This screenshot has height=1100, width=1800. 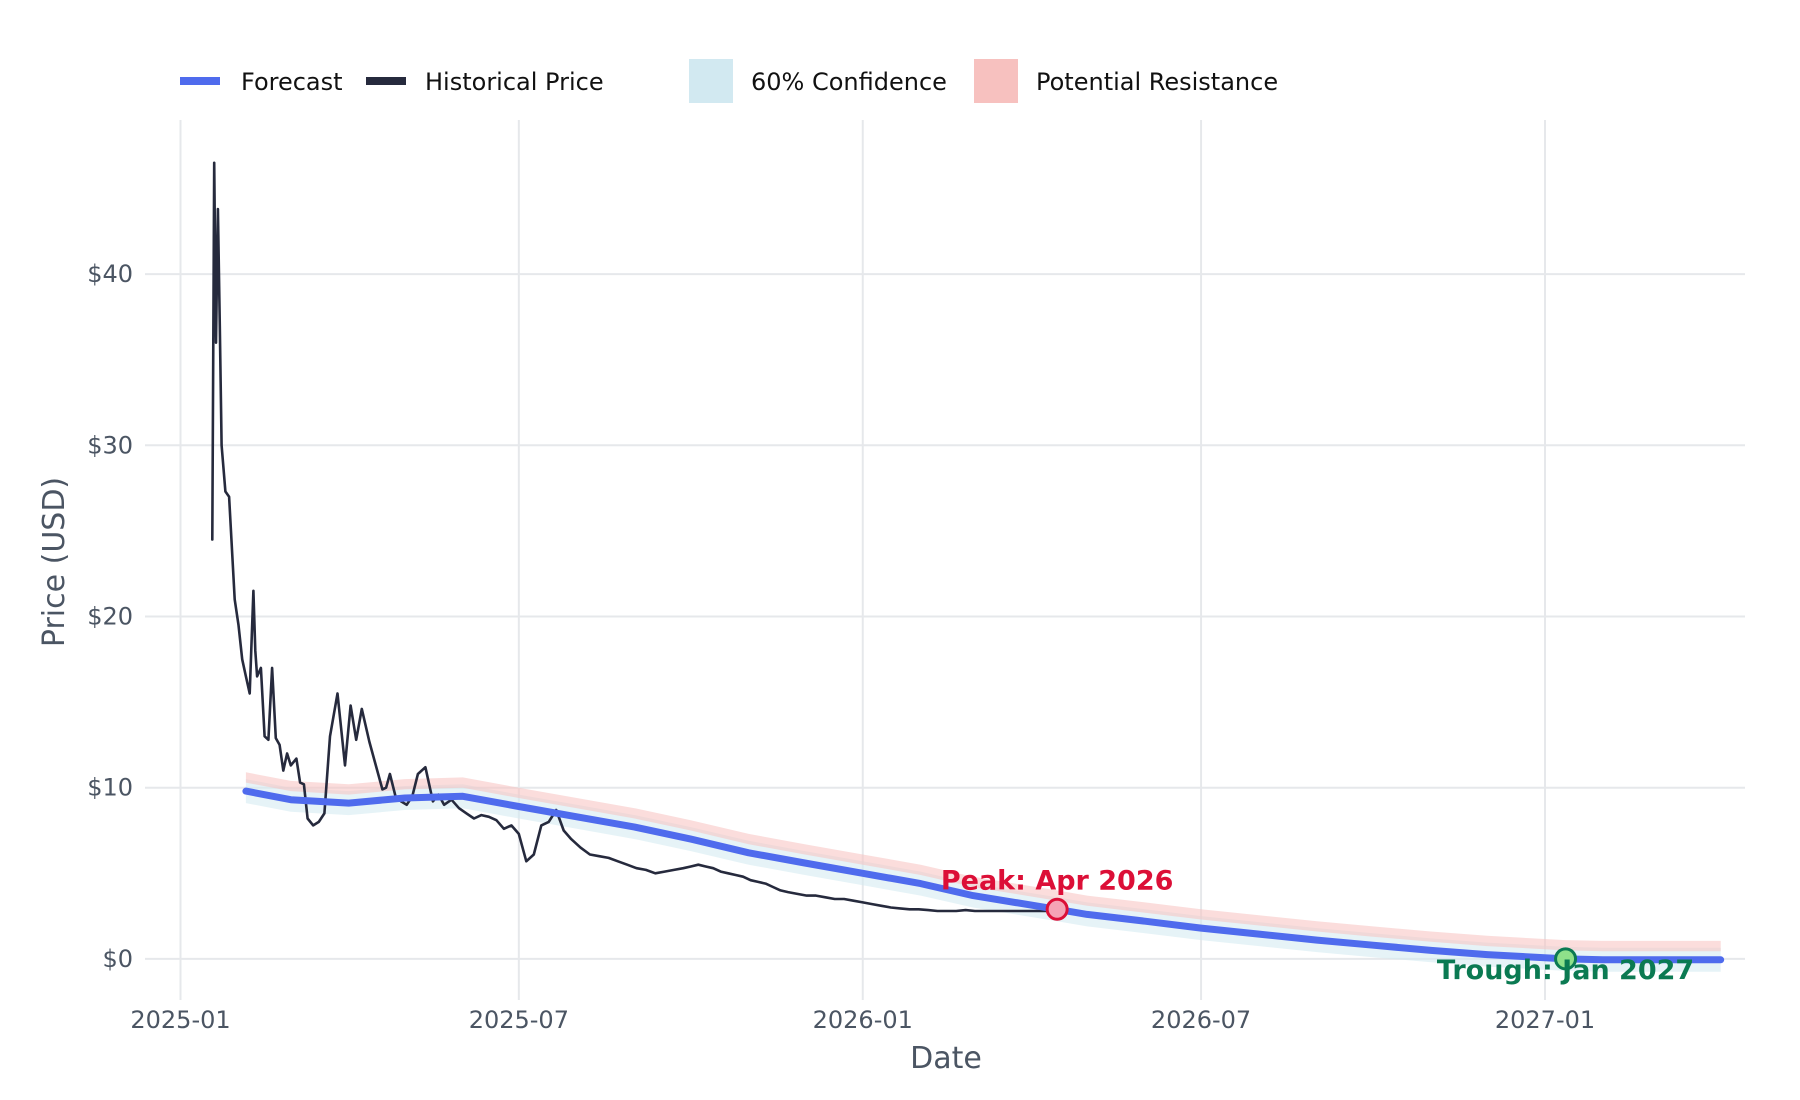 I want to click on forecast-line, so click(x=983, y=875).